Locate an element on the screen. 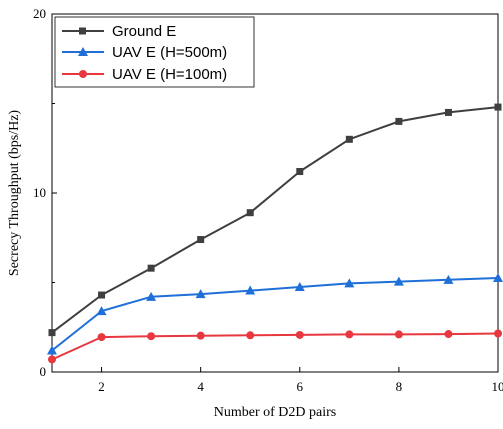 This screenshot has width=503, height=429. legend-label-ground-e: Ground E is located at coordinates (144, 31).